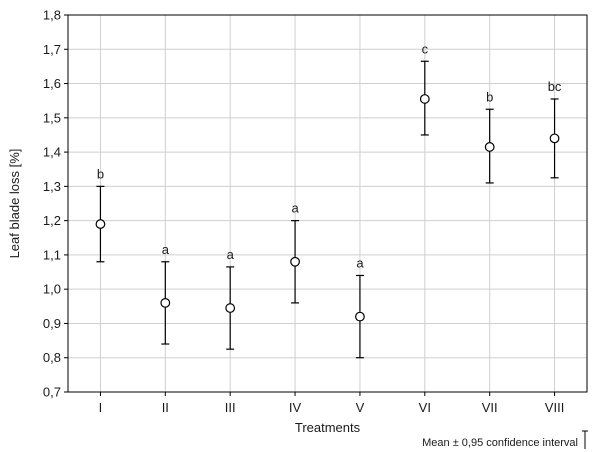 This screenshot has height=452, width=595. I want to click on y-tick-label: 1,7, so click(52, 49).